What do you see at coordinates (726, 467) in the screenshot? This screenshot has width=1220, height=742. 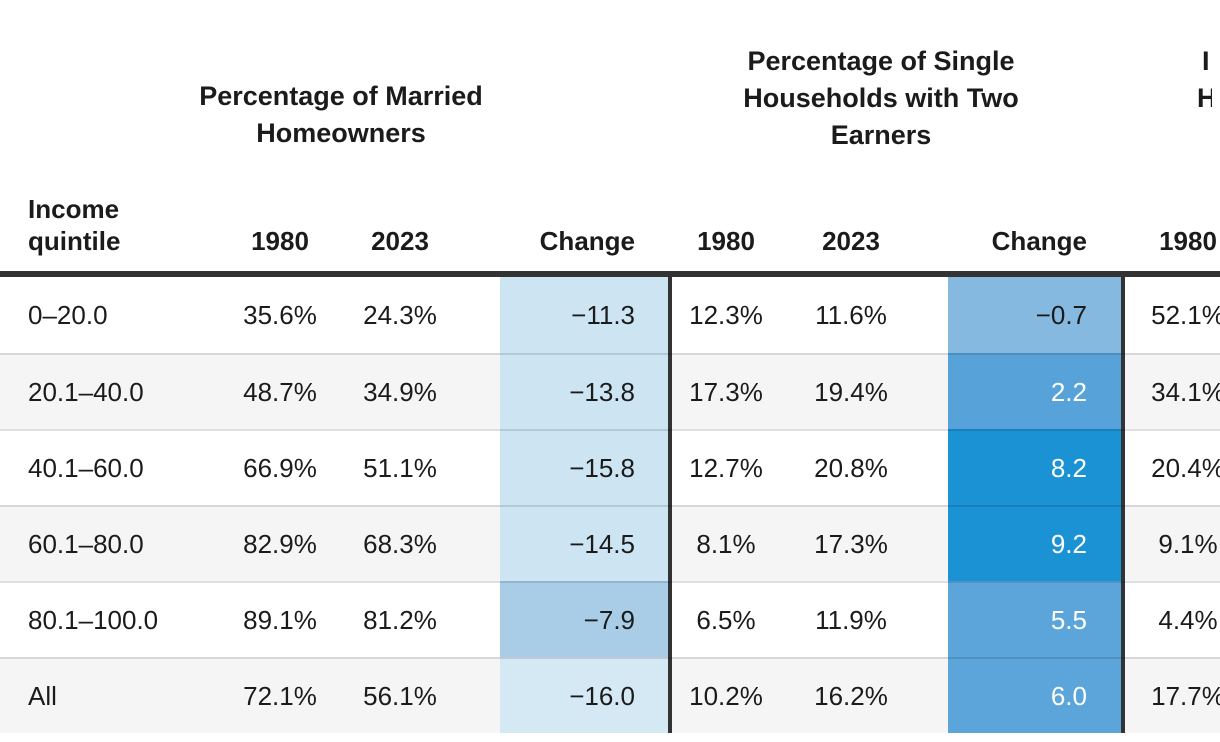 I see `single-1980-cell: 12.7%` at bounding box center [726, 467].